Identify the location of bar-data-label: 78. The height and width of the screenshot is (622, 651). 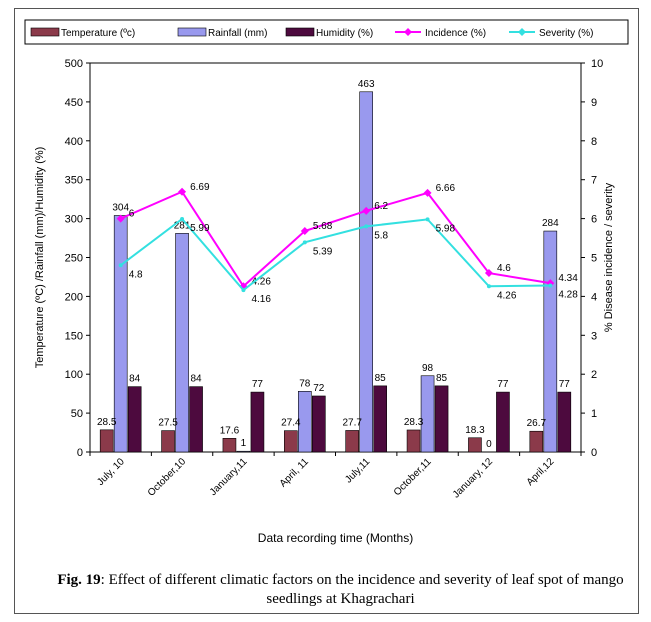
(305, 383).